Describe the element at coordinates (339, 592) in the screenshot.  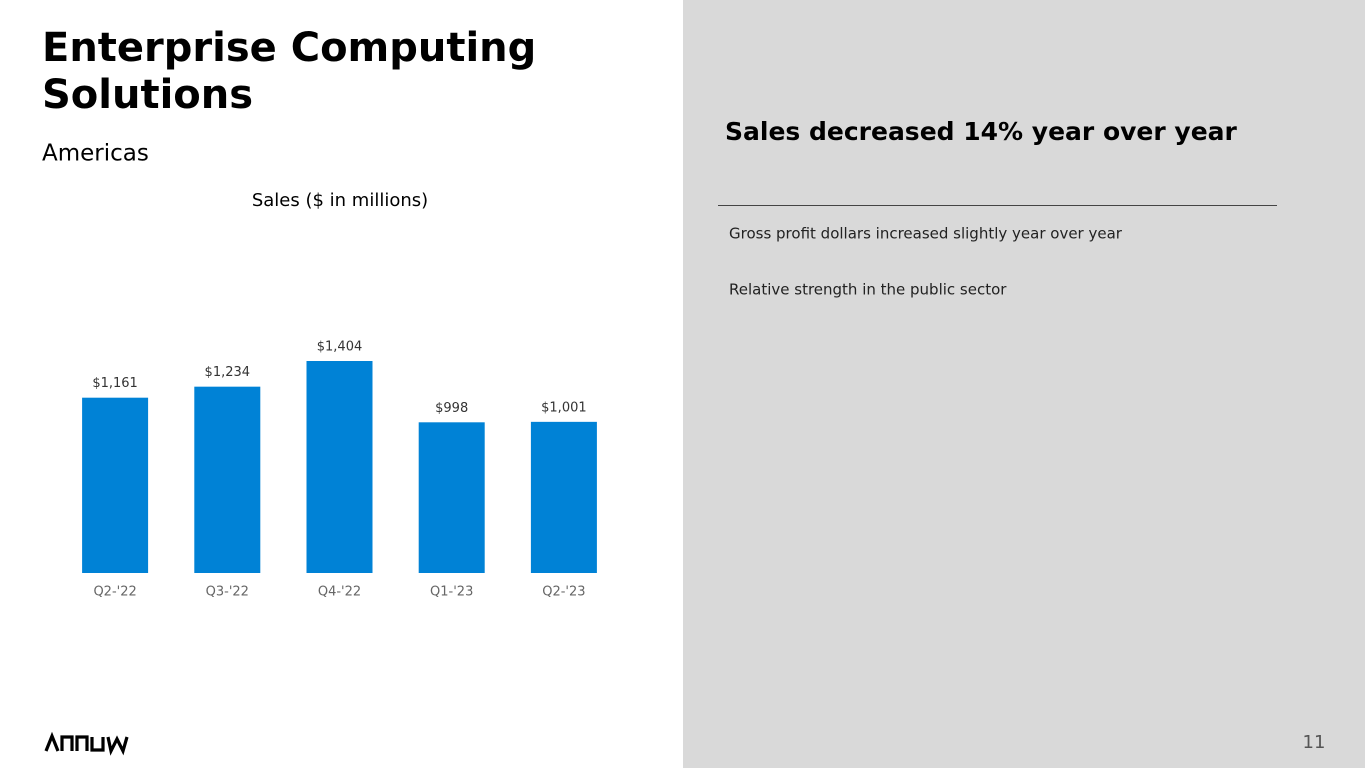
I see `x-tick-label: Q4-'22` at that location.